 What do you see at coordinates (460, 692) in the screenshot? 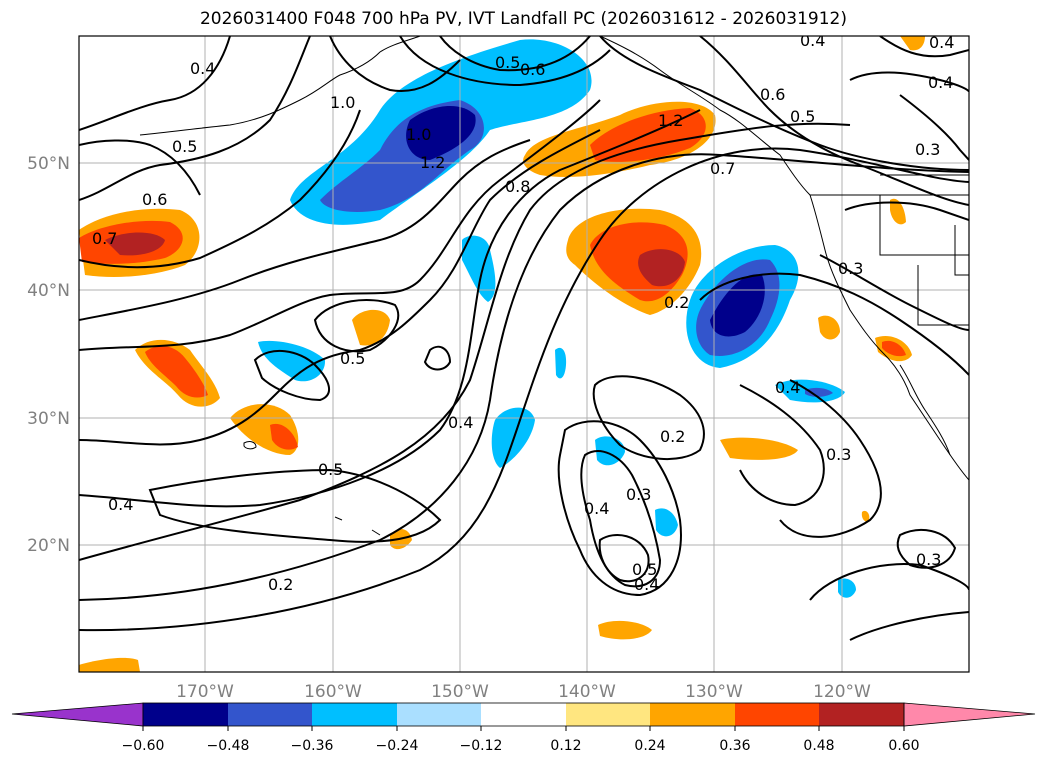
I see `lon-label-150w: 150°W` at bounding box center [460, 692].